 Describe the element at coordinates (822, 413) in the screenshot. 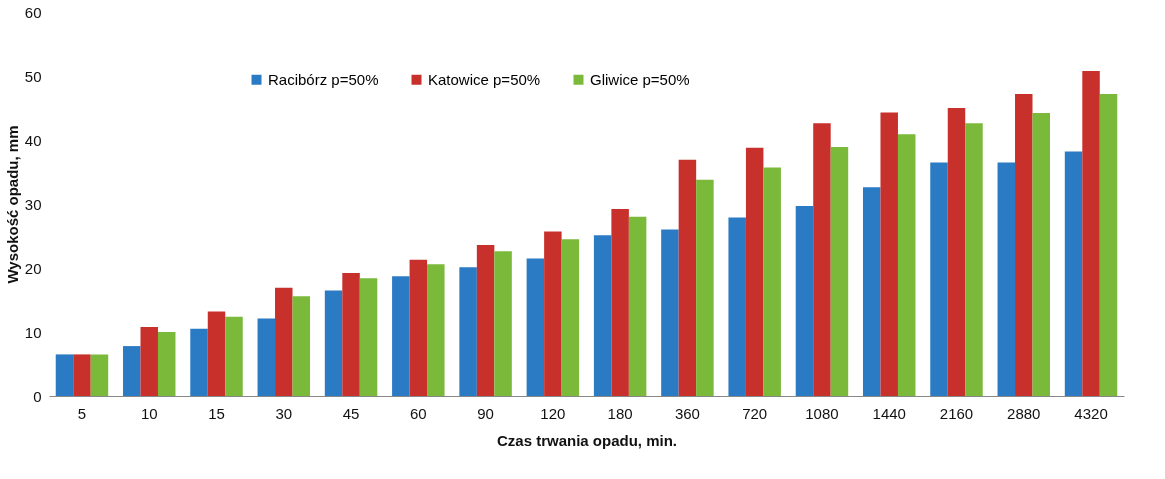

I see `x-tick-label: 1080` at that location.